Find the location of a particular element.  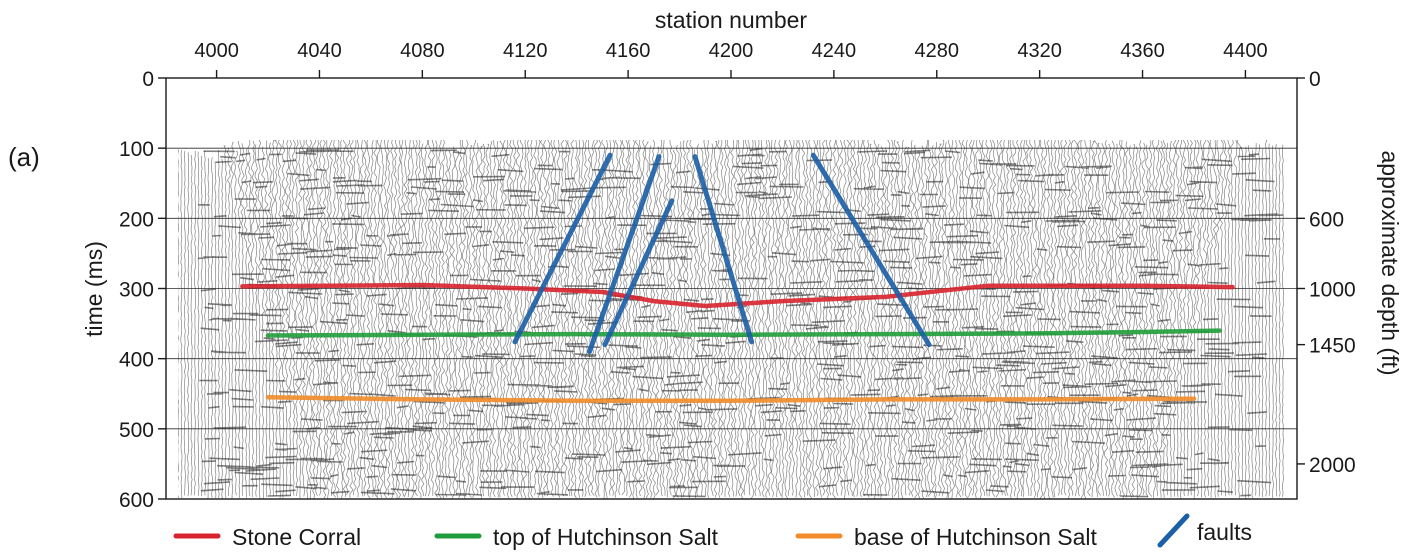

y-tick-label: 100 is located at coordinates (136, 149).